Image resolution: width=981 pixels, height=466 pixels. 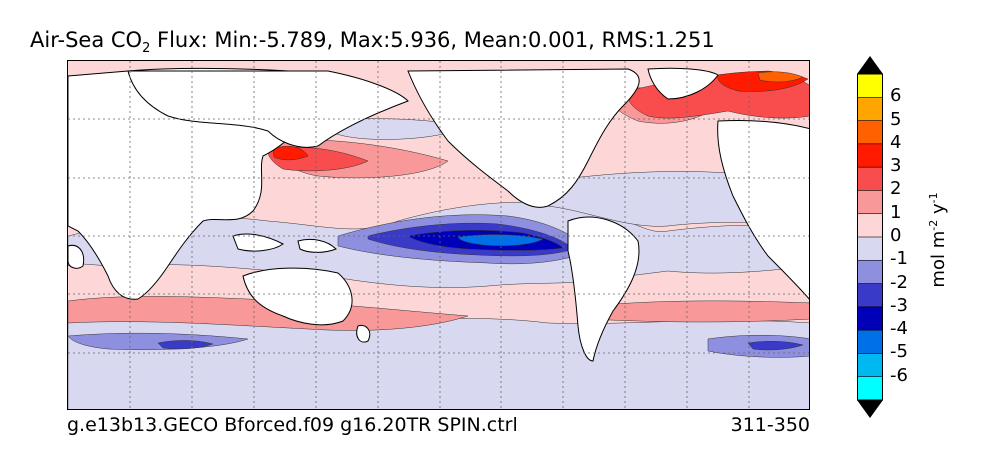 What do you see at coordinates (933, 225) in the screenshot?
I see `unit-exp1: -2` at bounding box center [933, 225].